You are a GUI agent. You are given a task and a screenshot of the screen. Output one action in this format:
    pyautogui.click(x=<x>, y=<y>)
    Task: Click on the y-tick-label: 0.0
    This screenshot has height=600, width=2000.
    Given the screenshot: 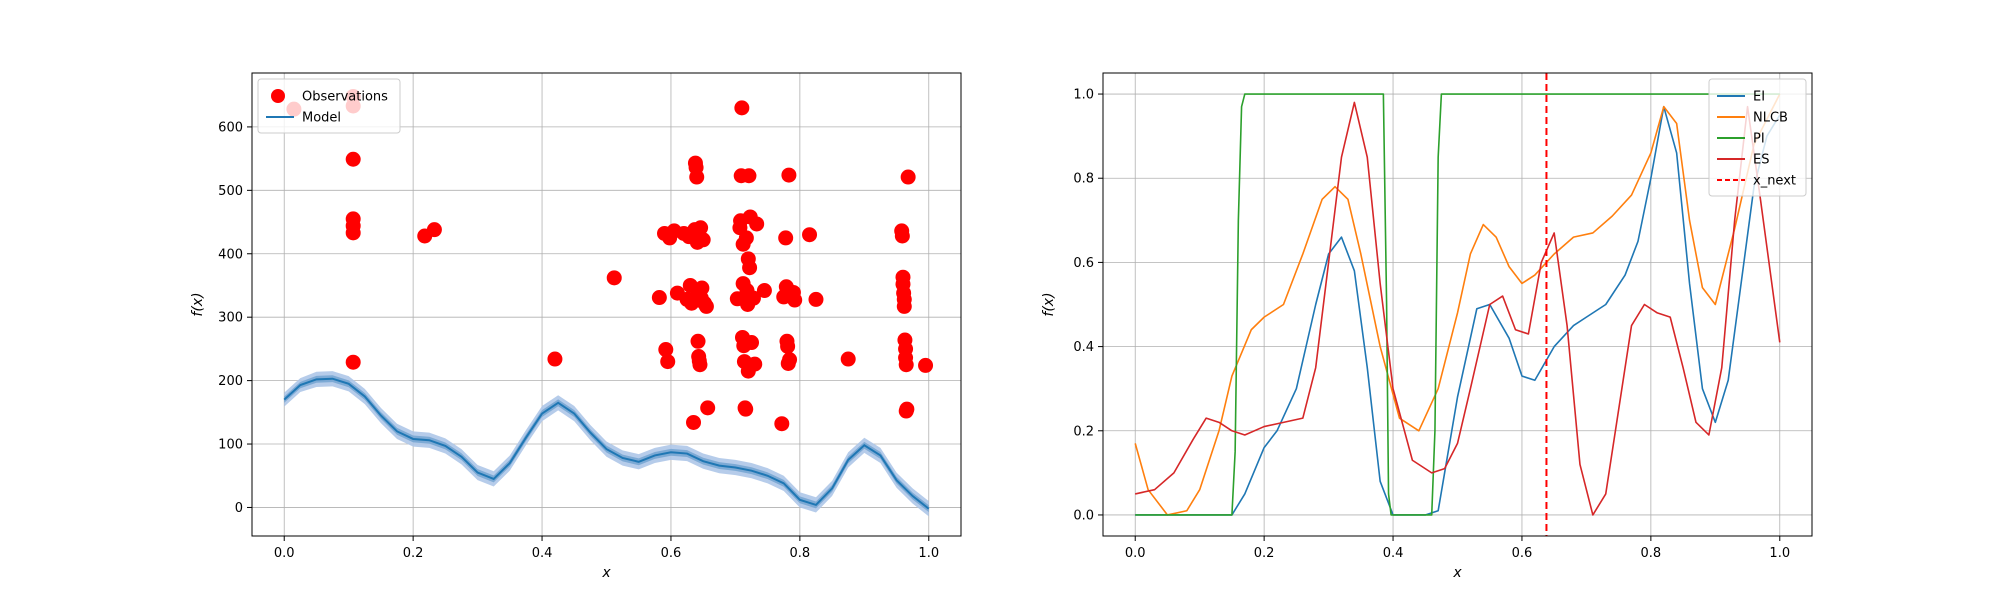 What is the action you would take?
    pyautogui.click(x=1083, y=515)
    